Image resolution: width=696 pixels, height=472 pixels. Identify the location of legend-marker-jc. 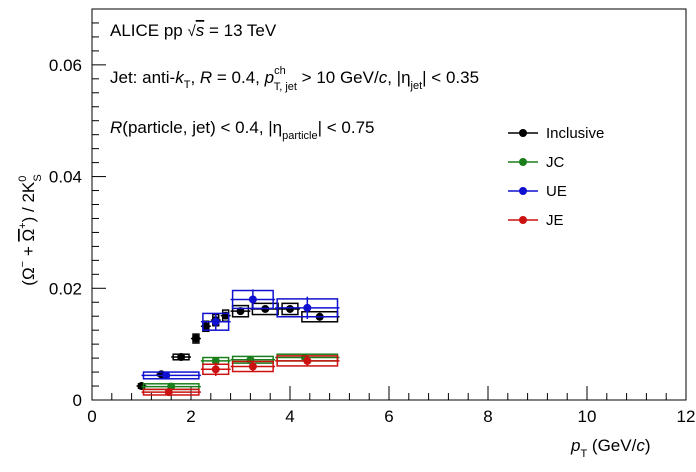
(523, 162).